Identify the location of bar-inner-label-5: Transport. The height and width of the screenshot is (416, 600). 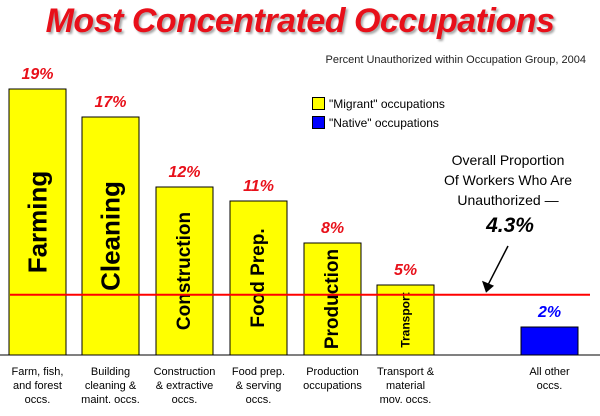
(406, 319).